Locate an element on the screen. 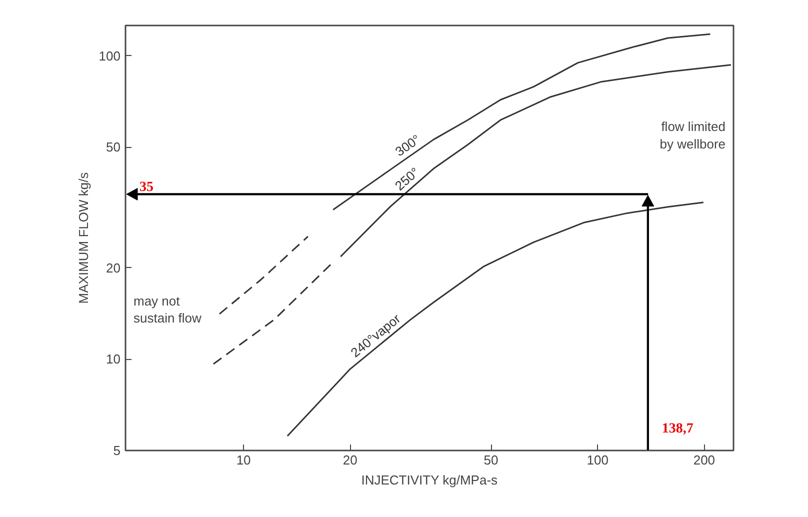 The width and height of the screenshot is (808, 517). ref-line-label: 35 is located at coordinates (147, 188).